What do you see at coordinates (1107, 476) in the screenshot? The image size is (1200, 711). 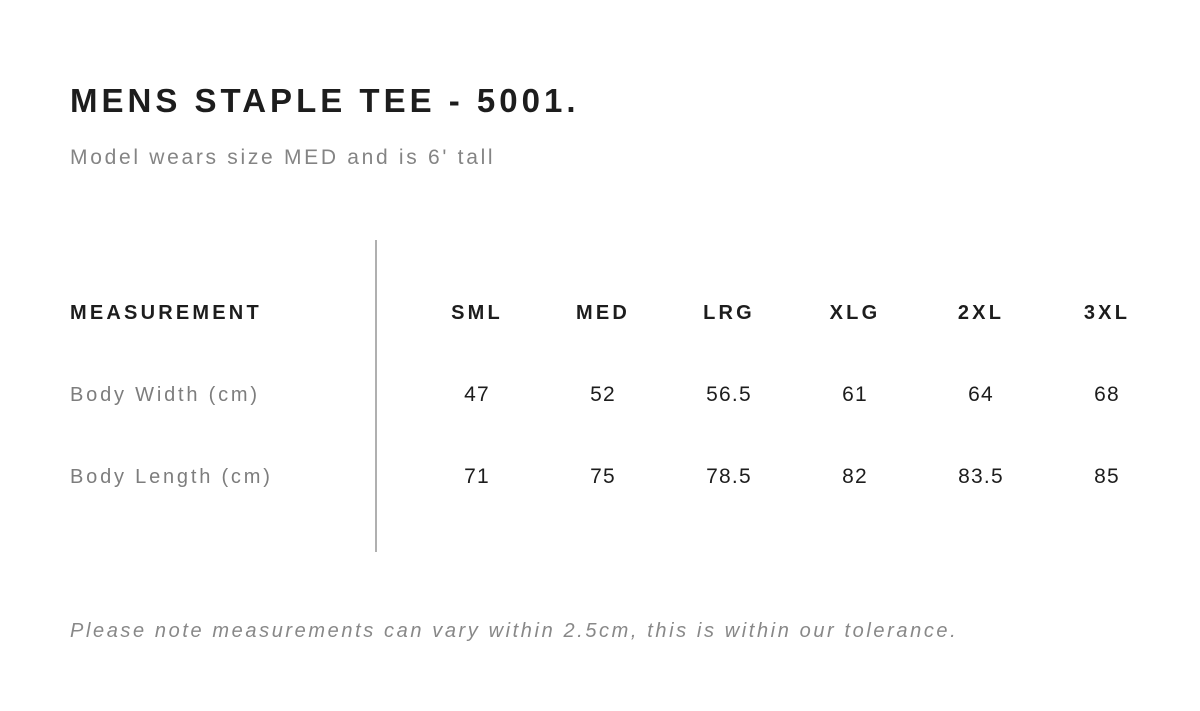 I see `body-length-3xl: 85` at bounding box center [1107, 476].